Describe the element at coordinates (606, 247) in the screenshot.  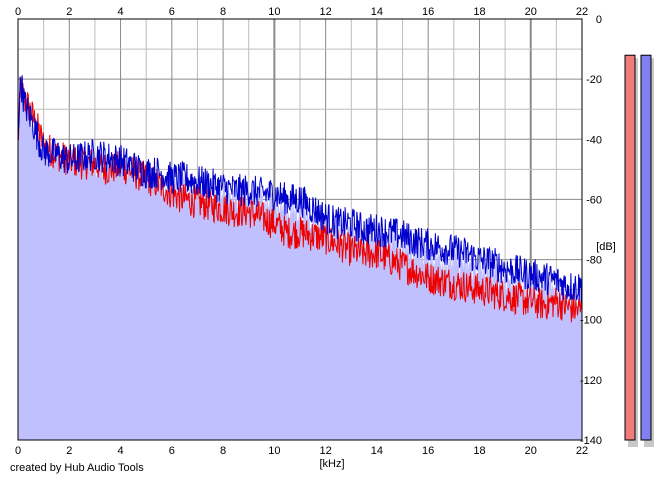
I see `y-axis-label: [dB]` at that location.